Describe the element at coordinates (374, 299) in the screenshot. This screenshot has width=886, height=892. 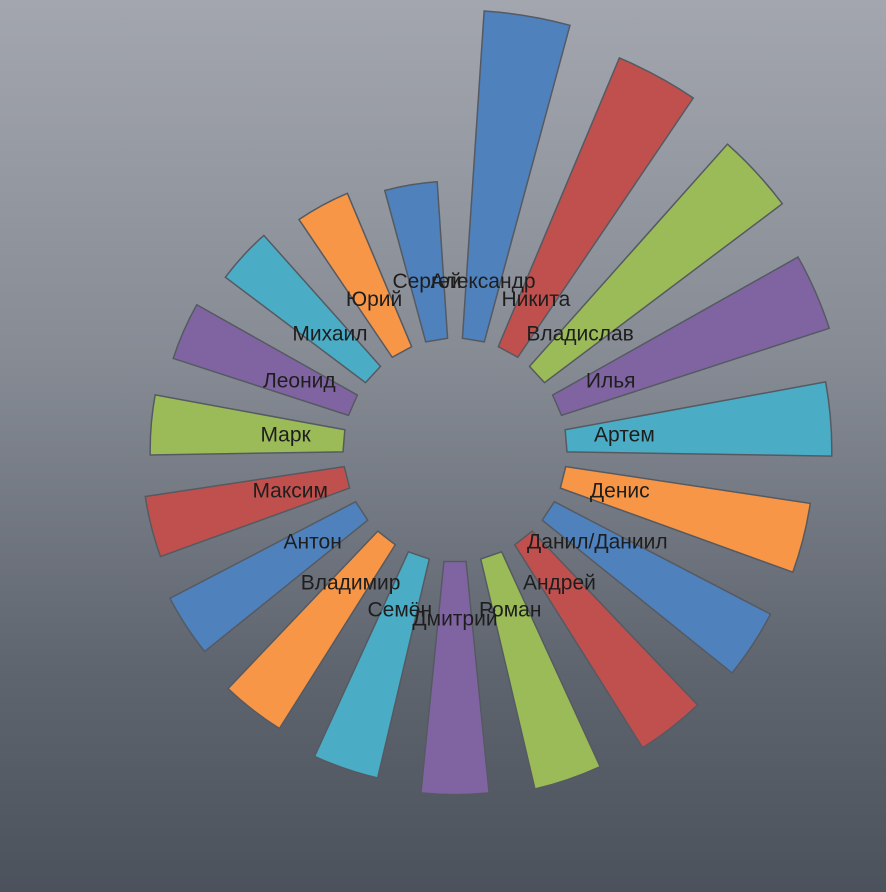
I see `slice-label: Юрий` at that location.